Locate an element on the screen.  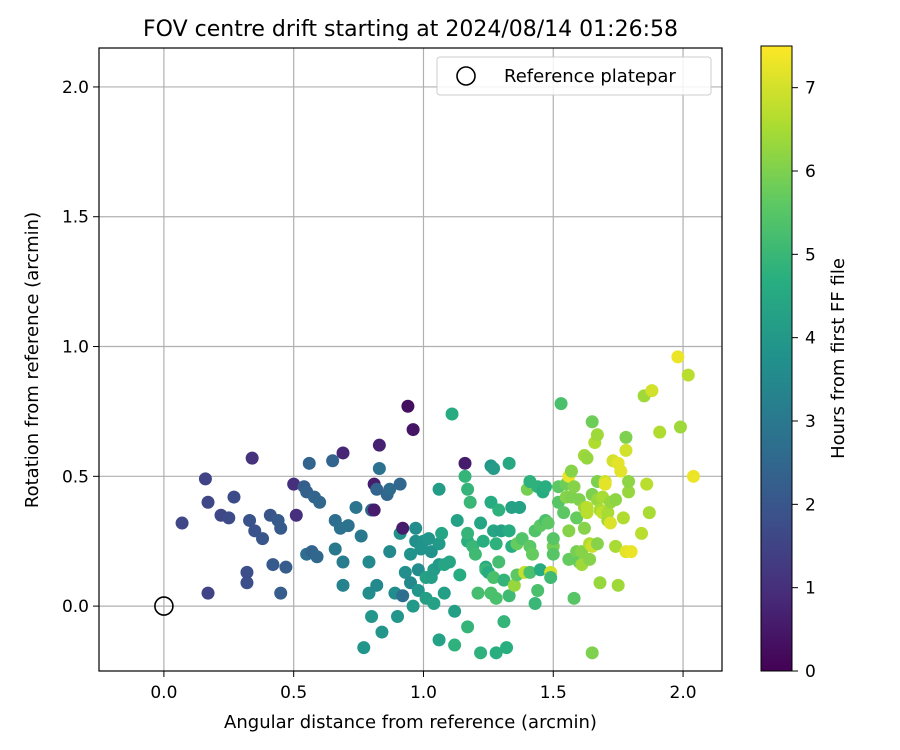
legend-label: Reference platepar is located at coordinates (590, 76).